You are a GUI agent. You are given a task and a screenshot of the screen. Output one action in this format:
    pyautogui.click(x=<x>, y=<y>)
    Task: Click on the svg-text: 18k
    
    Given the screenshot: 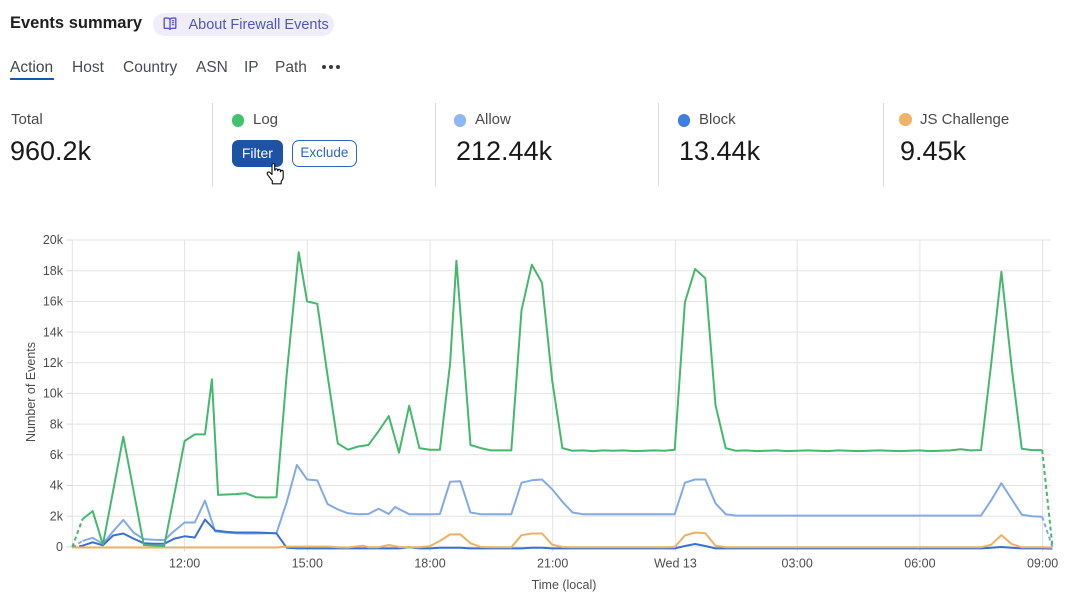 What is the action you would take?
    pyautogui.click(x=53, y=271)
    